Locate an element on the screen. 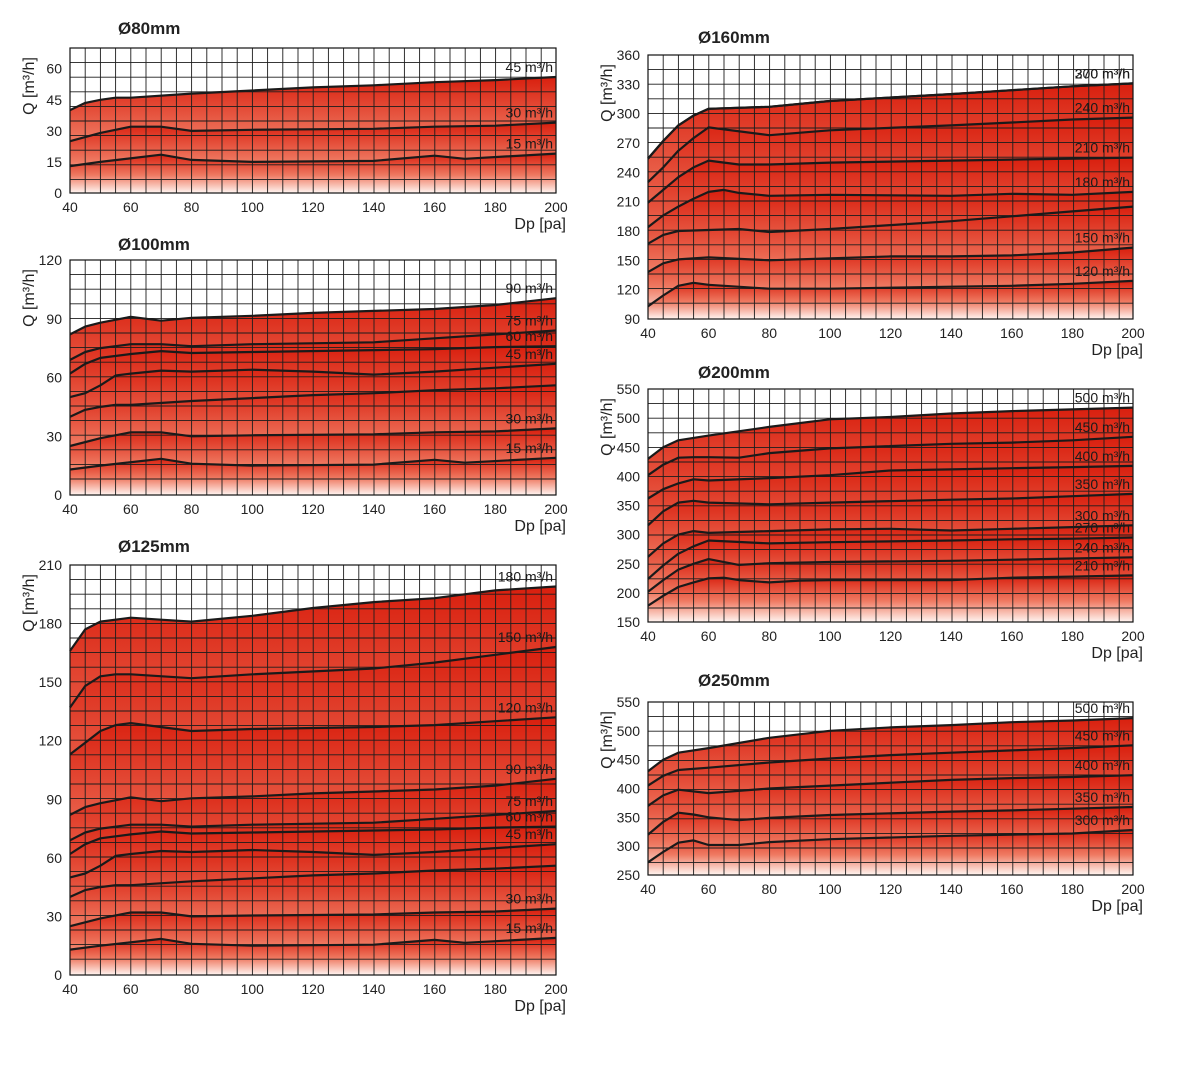 The height and width of the screenshot is (1078, 1198). y-tick-label: 350 is located at coordinates (629, 817).